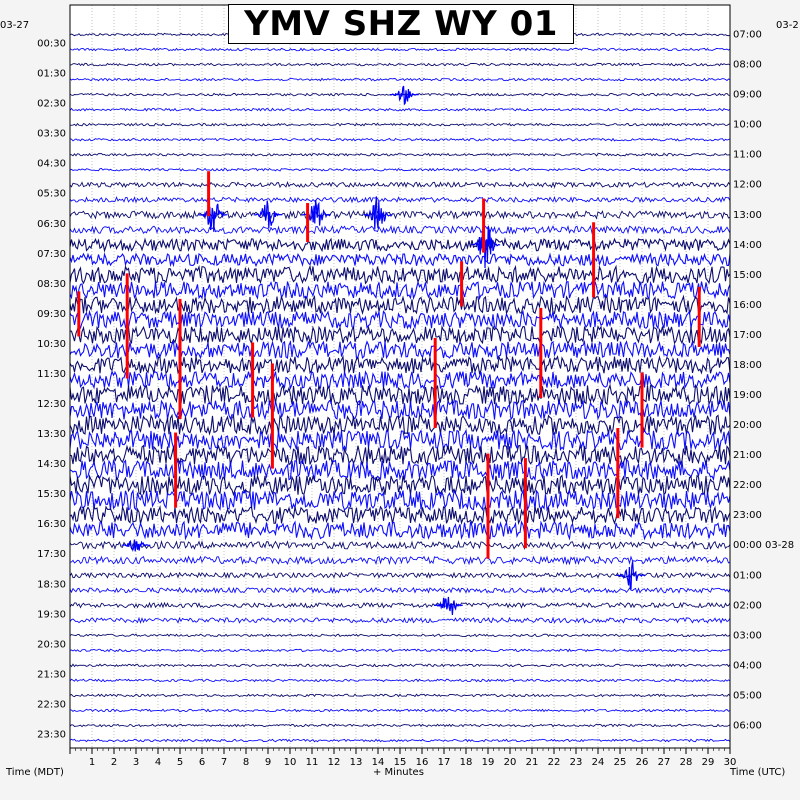  What do you see at coordinates (51, 254) in the screenshot?
I see `left-time-label: 07:30` at bounding box center [51, 254].